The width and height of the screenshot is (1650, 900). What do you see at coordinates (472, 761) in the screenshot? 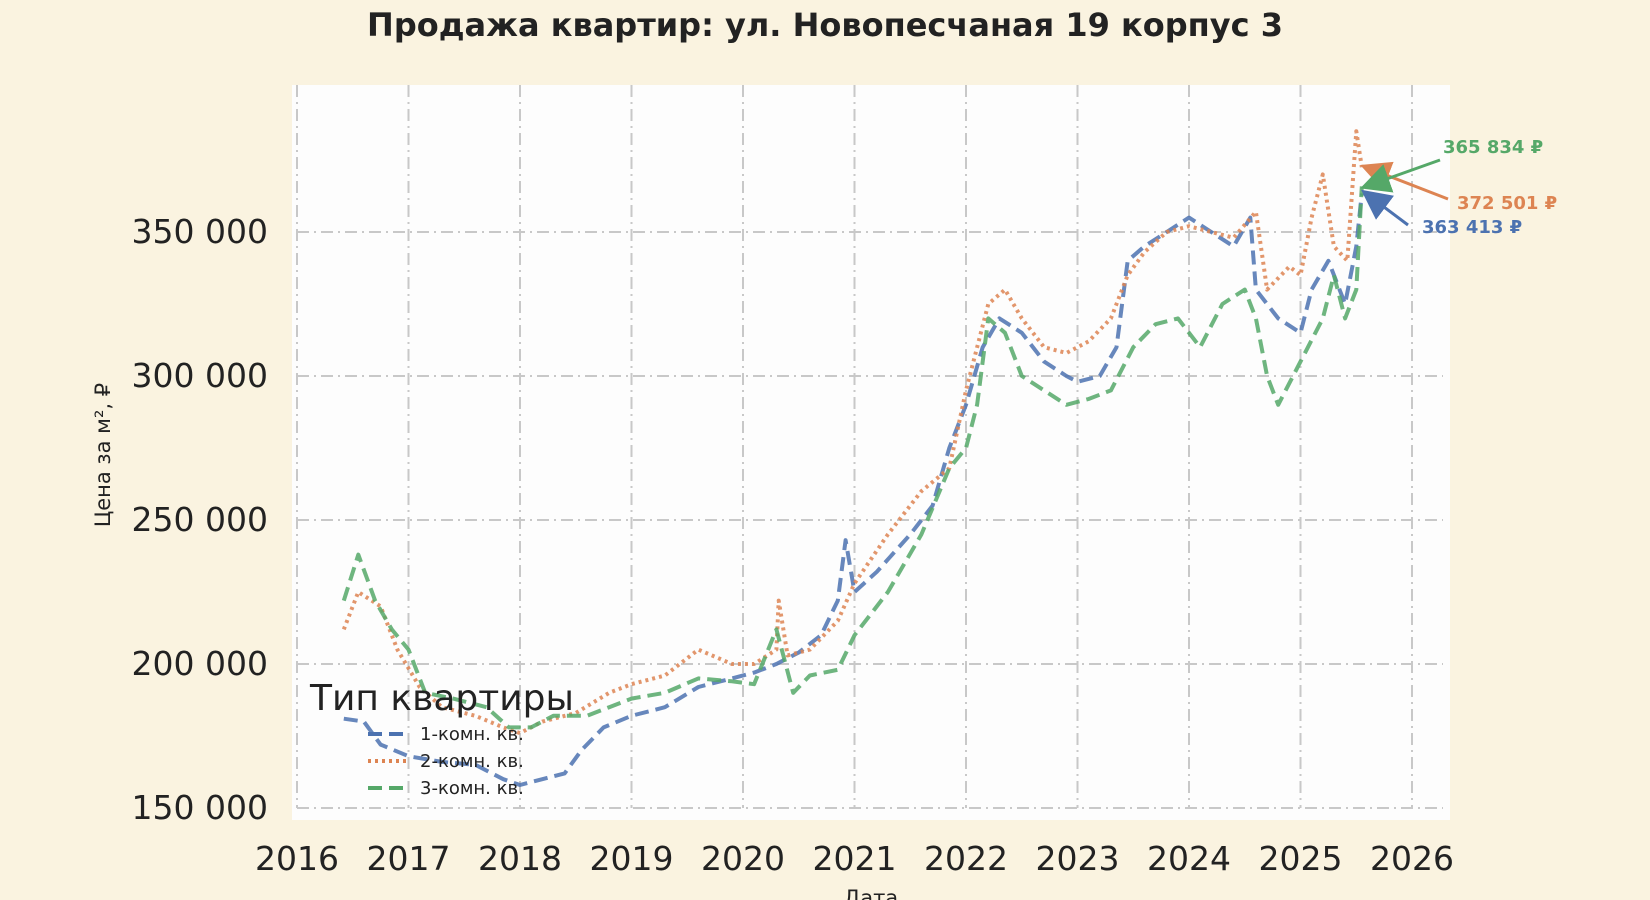
I see `legend-label: 2-комн. кв.` at bounding box center [472, 761].